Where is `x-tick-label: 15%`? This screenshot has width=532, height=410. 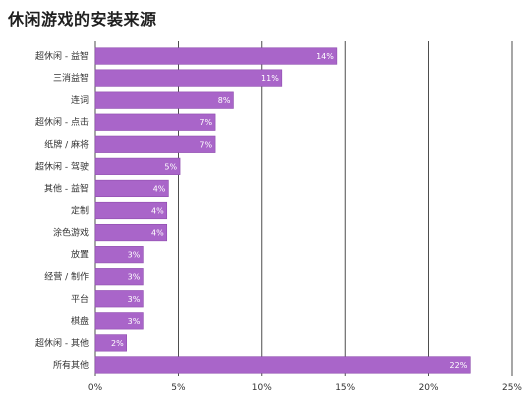
x-tick-label: 15% is located at coordinates (345, 388).